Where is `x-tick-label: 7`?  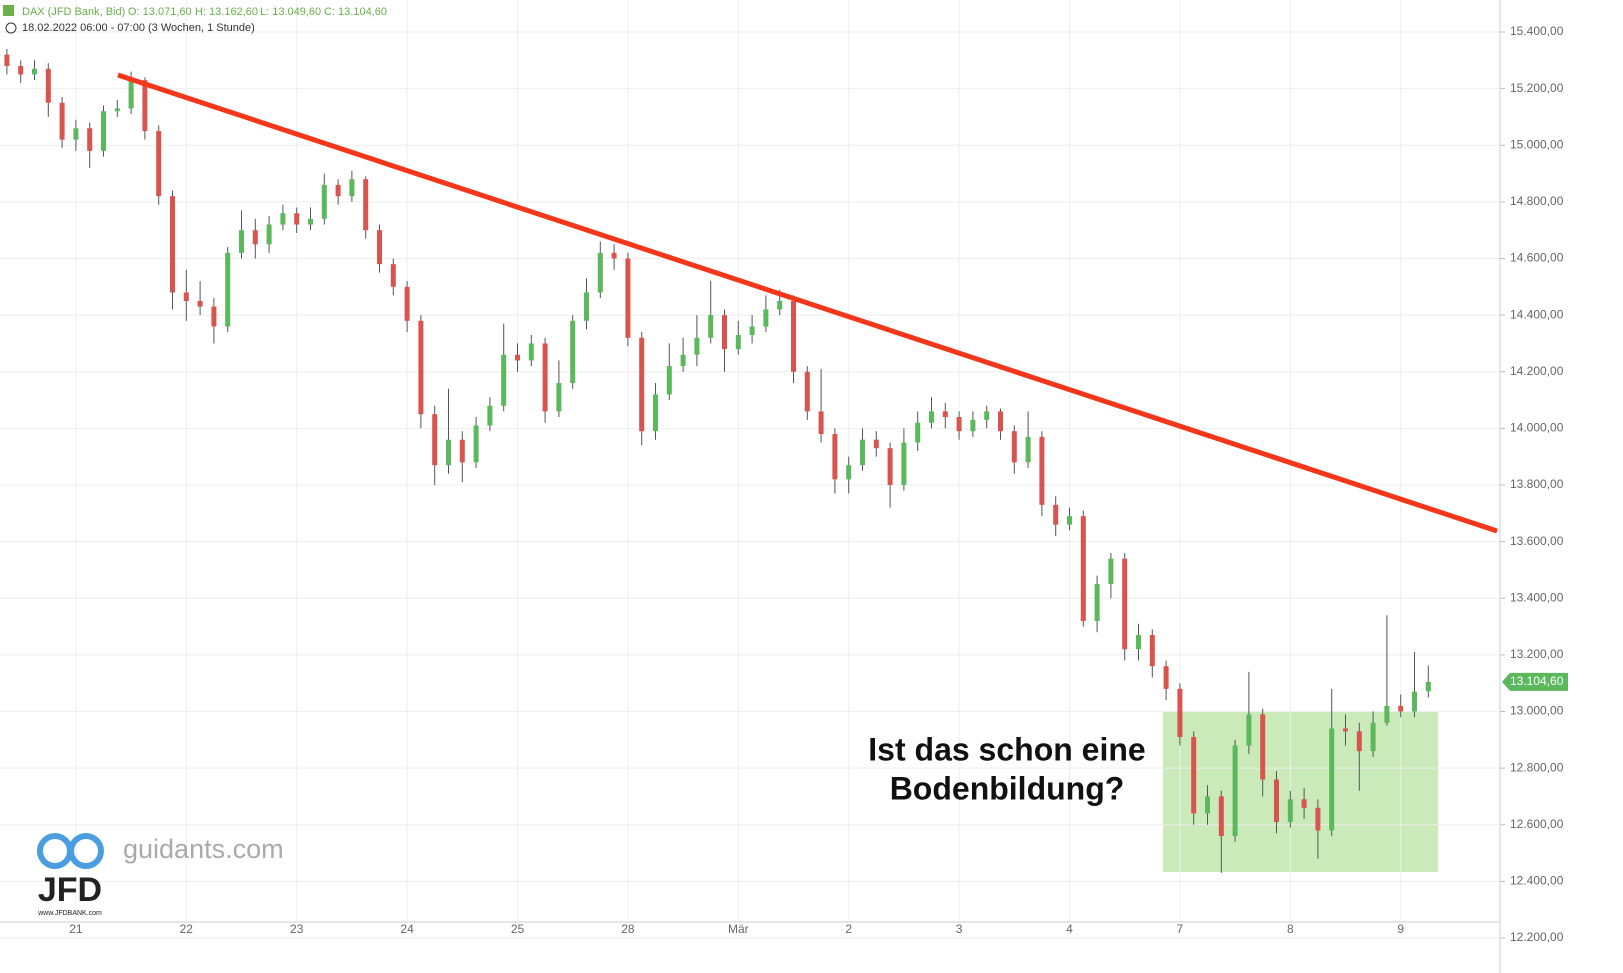
x-tick-label: 7 is located at coordinates (1180, 929).